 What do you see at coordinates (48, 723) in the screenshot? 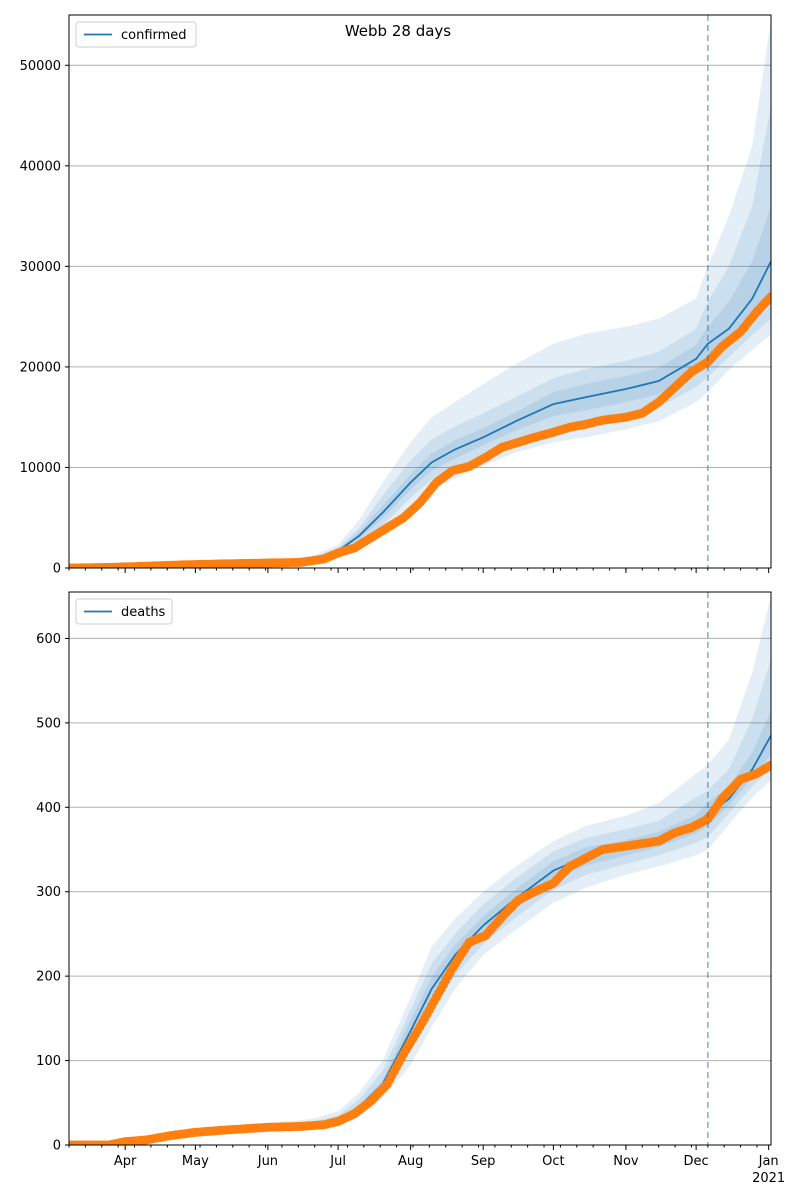
I see `y-tick-label: 500` at bounding box center [48, 723].